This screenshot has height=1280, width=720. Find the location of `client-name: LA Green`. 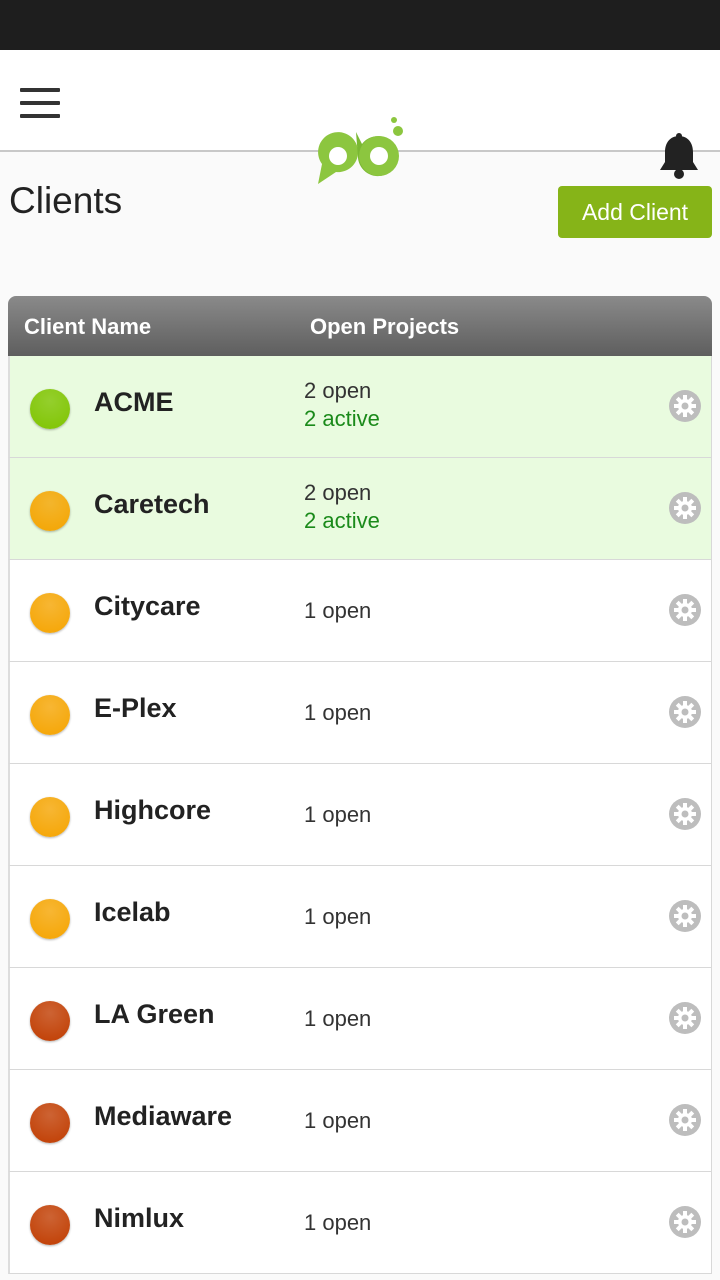

client-name: LA Green is located at coordinates (154, 1014).